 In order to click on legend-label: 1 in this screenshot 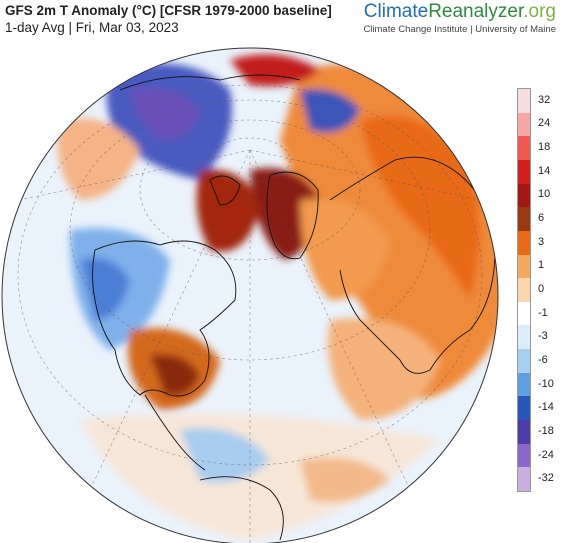, I will do `click(541, 265)`.